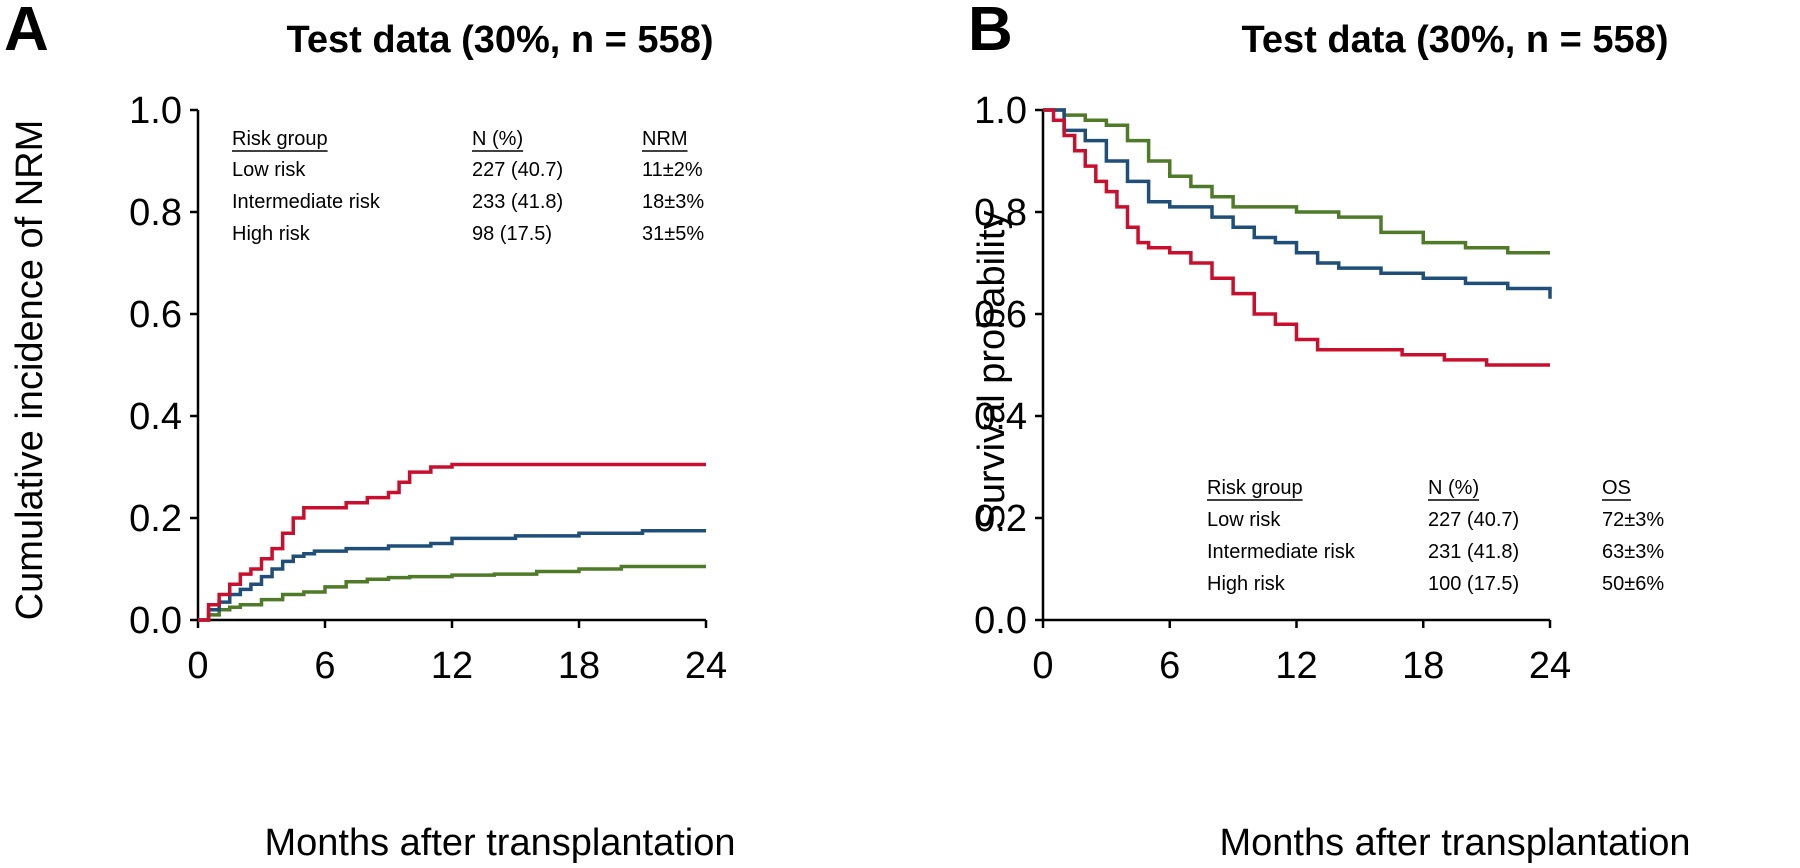 Image resolution: width=1800 pixels, height=868 pixels. I want to click on panel-b-y-tick-label: 0.4, so click(1000, 417).